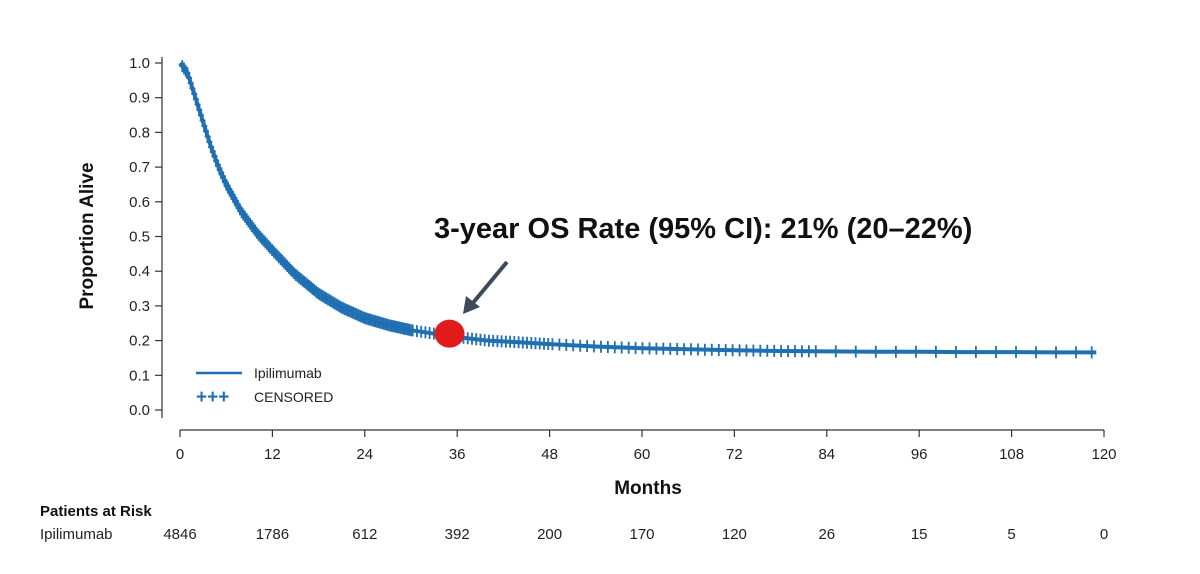  What do you see at coordinates (449, 333) in the screenshot?
I see `annotation-marker` at bounding box center [449, 333].